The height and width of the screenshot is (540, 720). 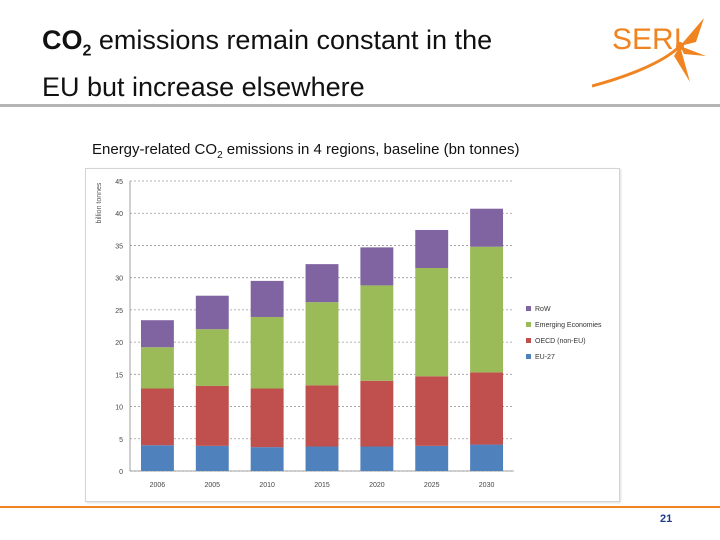 What do you see at coordinates (360, 105) in the screenshot?
I see `title-divider` at bounding box center [360, 105].